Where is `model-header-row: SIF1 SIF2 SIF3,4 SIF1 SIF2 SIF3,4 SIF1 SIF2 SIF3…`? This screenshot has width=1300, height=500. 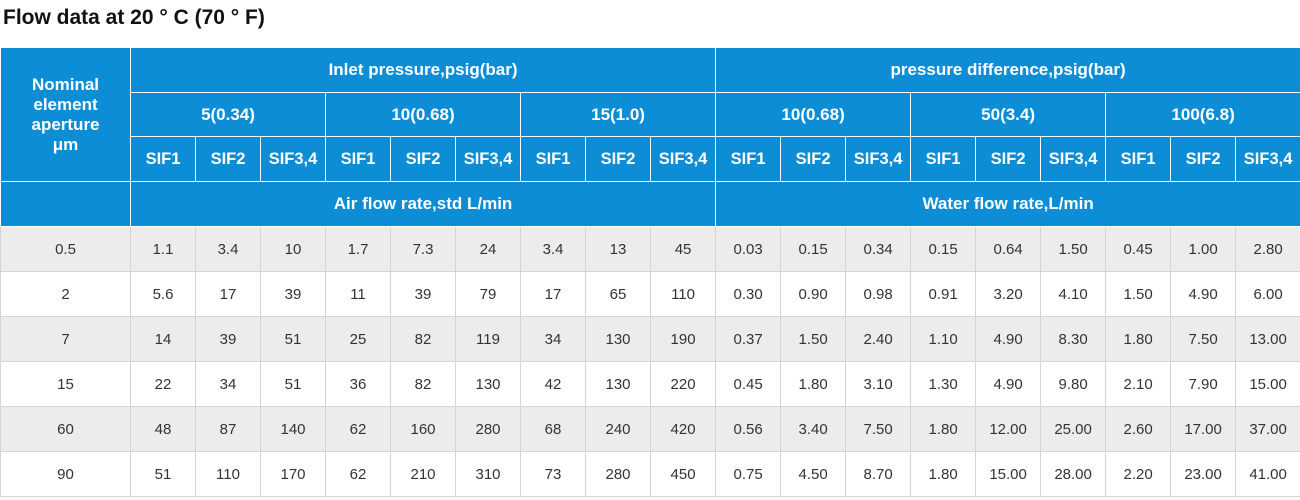
model-header-row: SIF1 SIF2 SIF3,4 SIF1 SIF2 SIF3,4 SIF1 SIF2 SIF3… is located at coordinates (650, 159).